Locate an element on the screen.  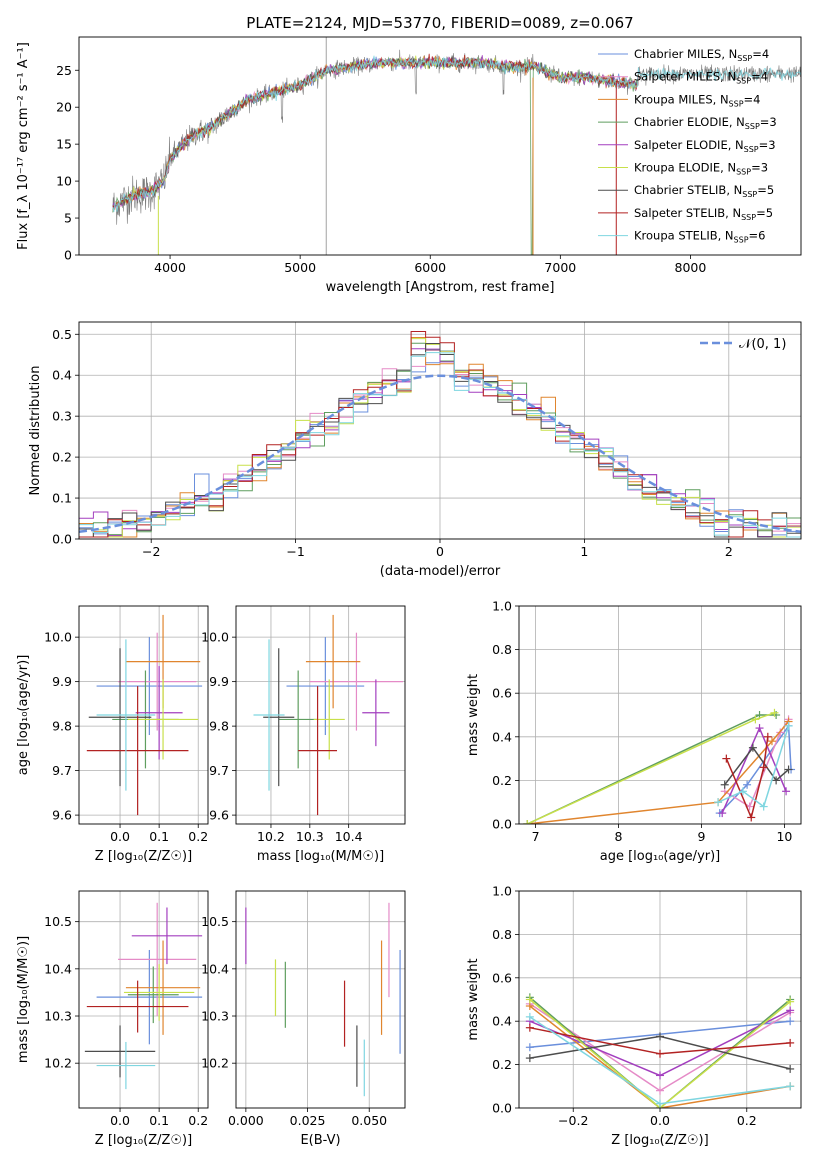
x-tick-label: −1 is located at coordinates (295, 551).